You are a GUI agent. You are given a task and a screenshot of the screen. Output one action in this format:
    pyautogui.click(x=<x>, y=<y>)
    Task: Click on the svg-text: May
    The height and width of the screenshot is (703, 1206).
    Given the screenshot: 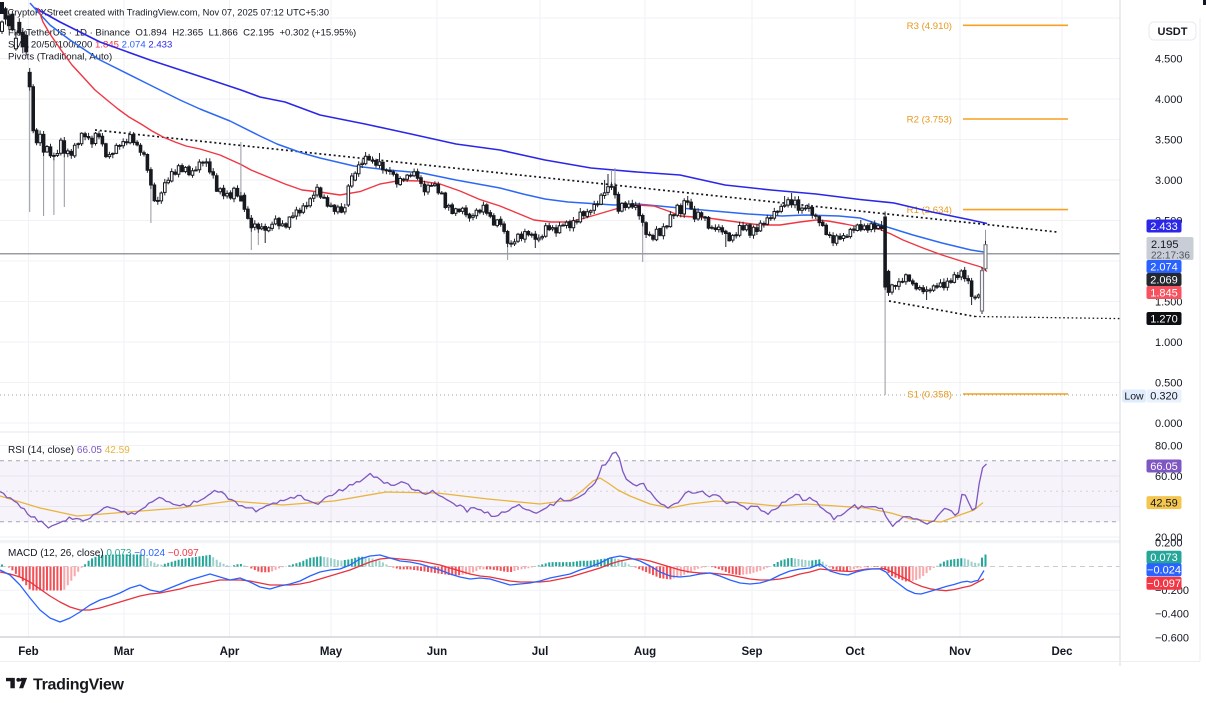 What is the action you would take?
    pyautogui.click(x=331, y=652)
    